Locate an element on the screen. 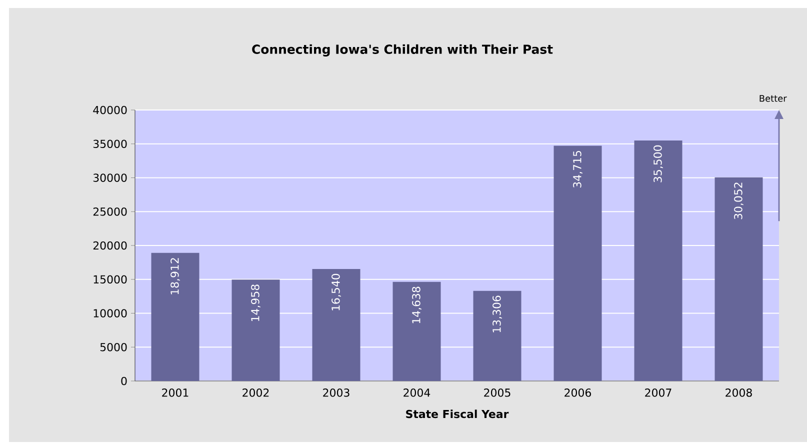 This screenshot has width=807, height=446. chart-title: Connecting Iowa's Children with Their Past is located at coordinates (402, 50).